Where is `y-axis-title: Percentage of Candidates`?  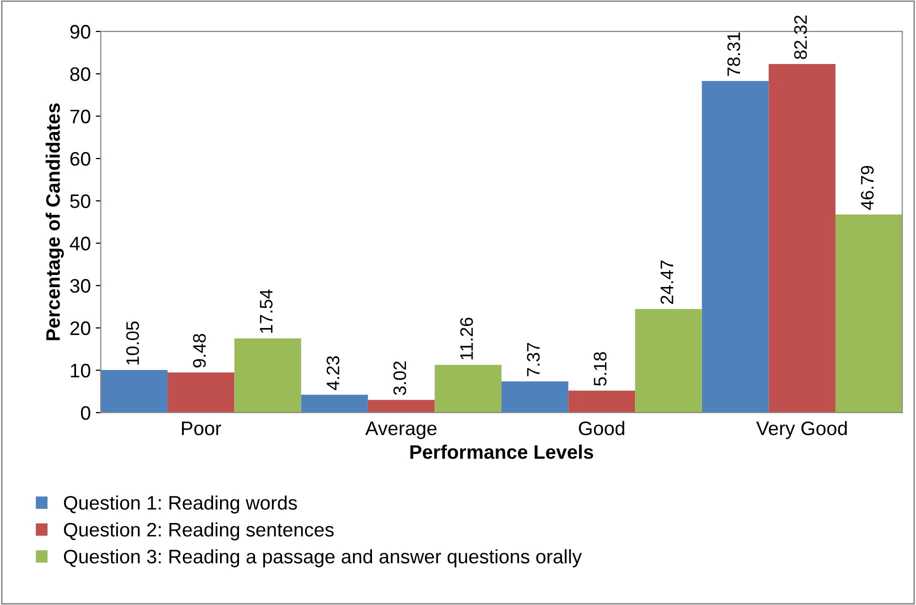 y-axis-title: Percentage of Candidates is located at coordinates (55, 221).